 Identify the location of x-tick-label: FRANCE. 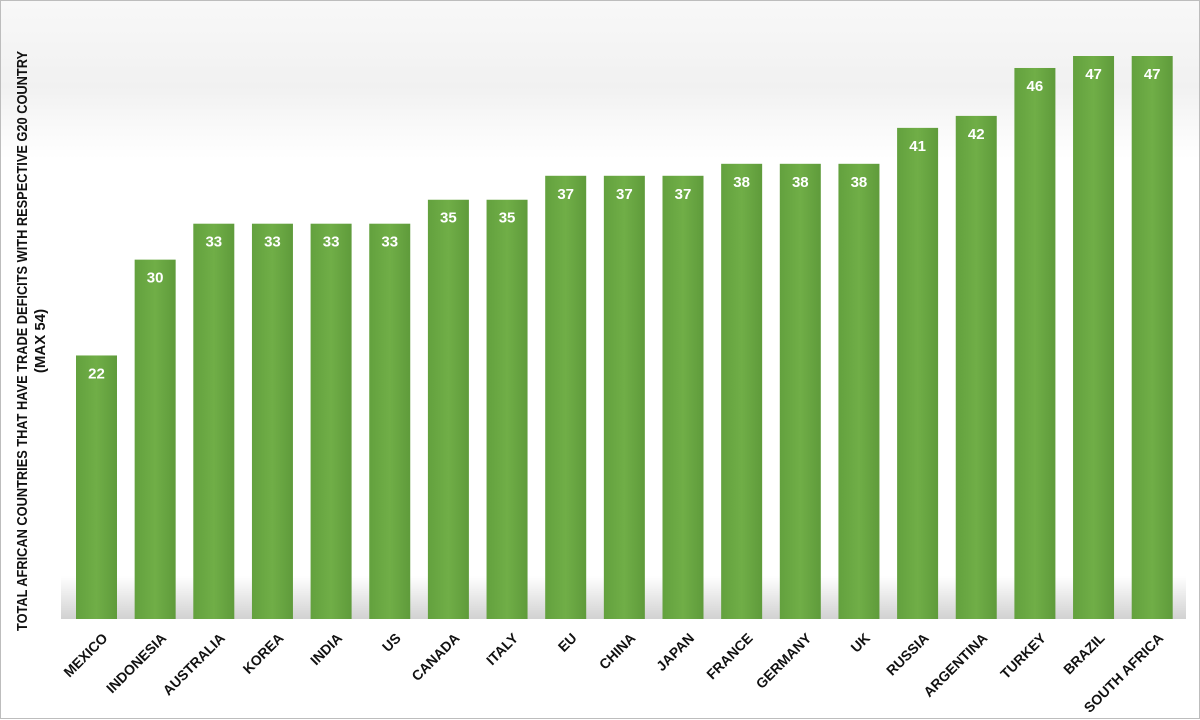
(729, 656).